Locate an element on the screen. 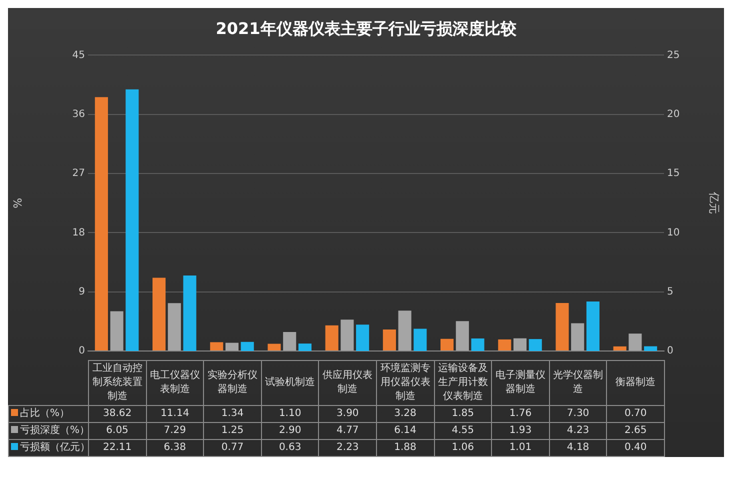  x-tick-label: 试验机制造 is located at coordinates (290, 383).